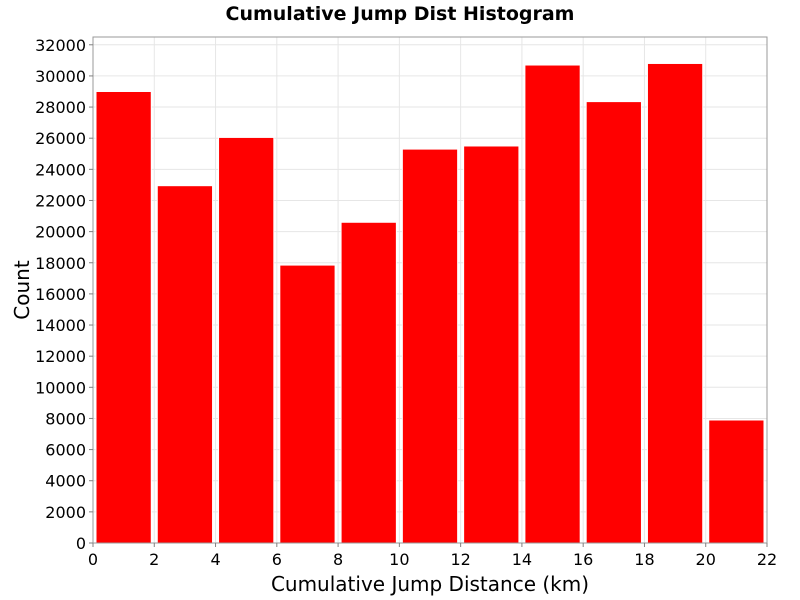 The height and width of the screenshot is (600, 800). Describe the element at coordinates (60, 76) in the screenshot. I see `y-tick-label: 30000` at that location.